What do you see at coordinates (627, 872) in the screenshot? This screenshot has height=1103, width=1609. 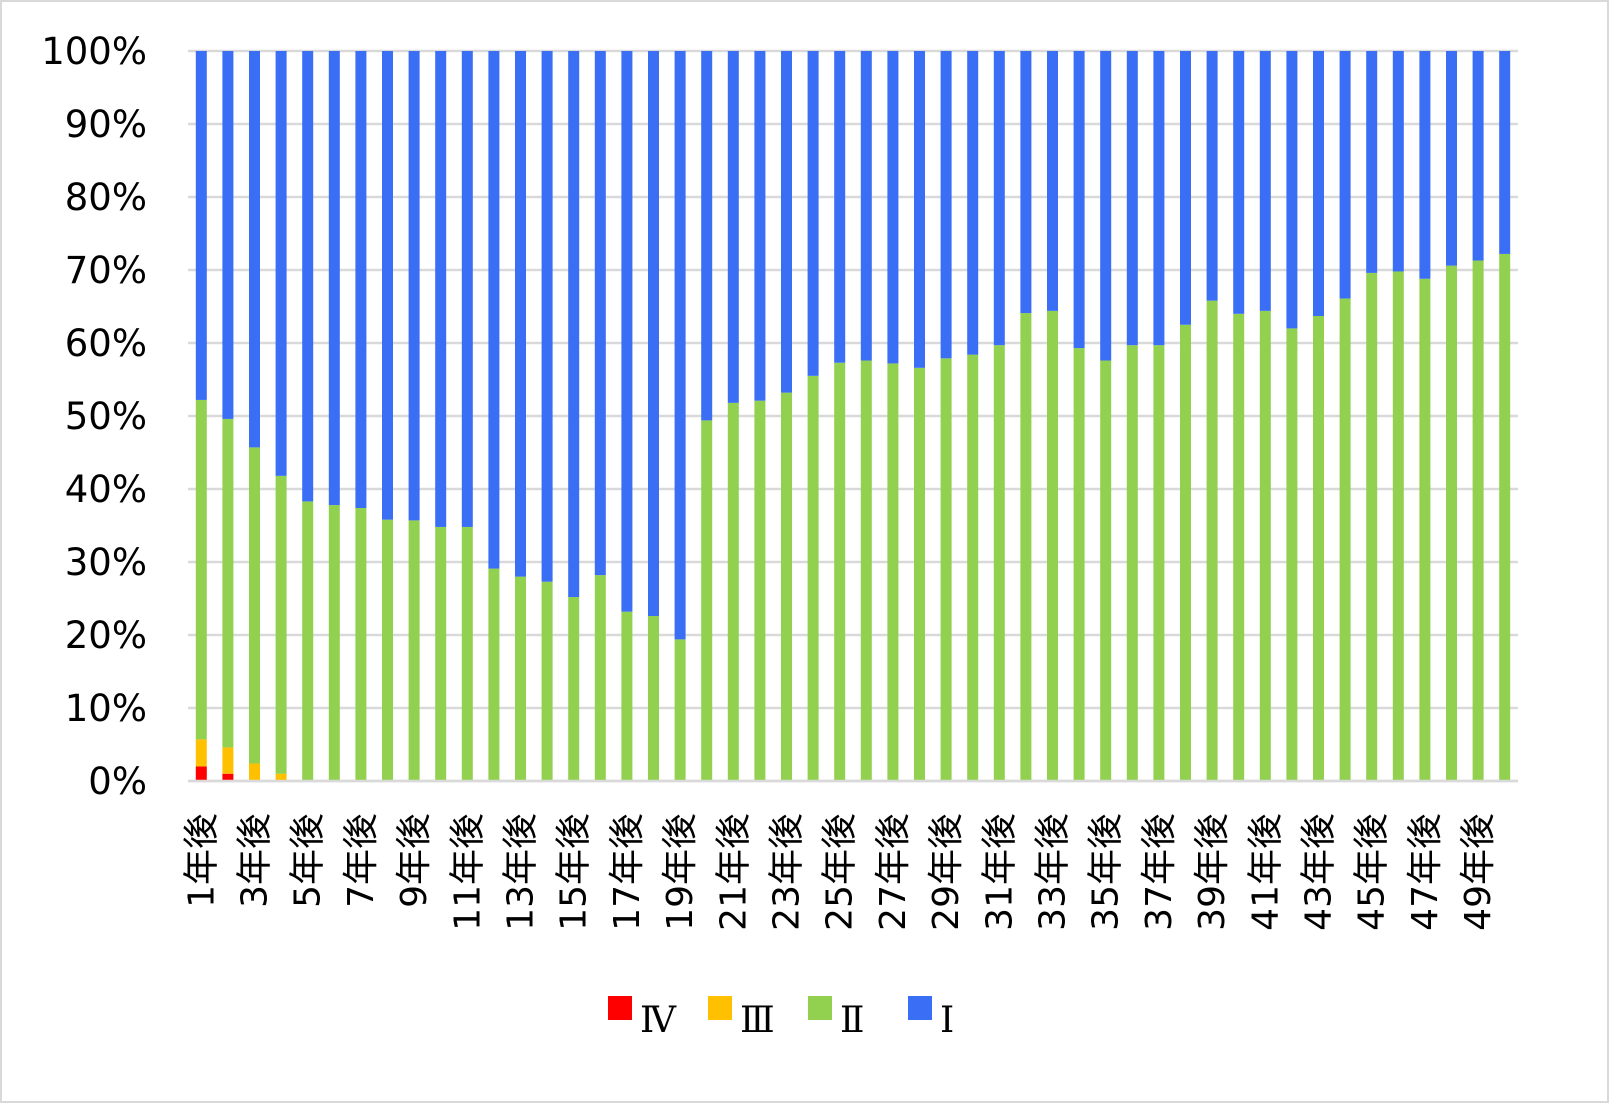 I see `x-tick-label: 17年後` at bounding box center [627, 872].